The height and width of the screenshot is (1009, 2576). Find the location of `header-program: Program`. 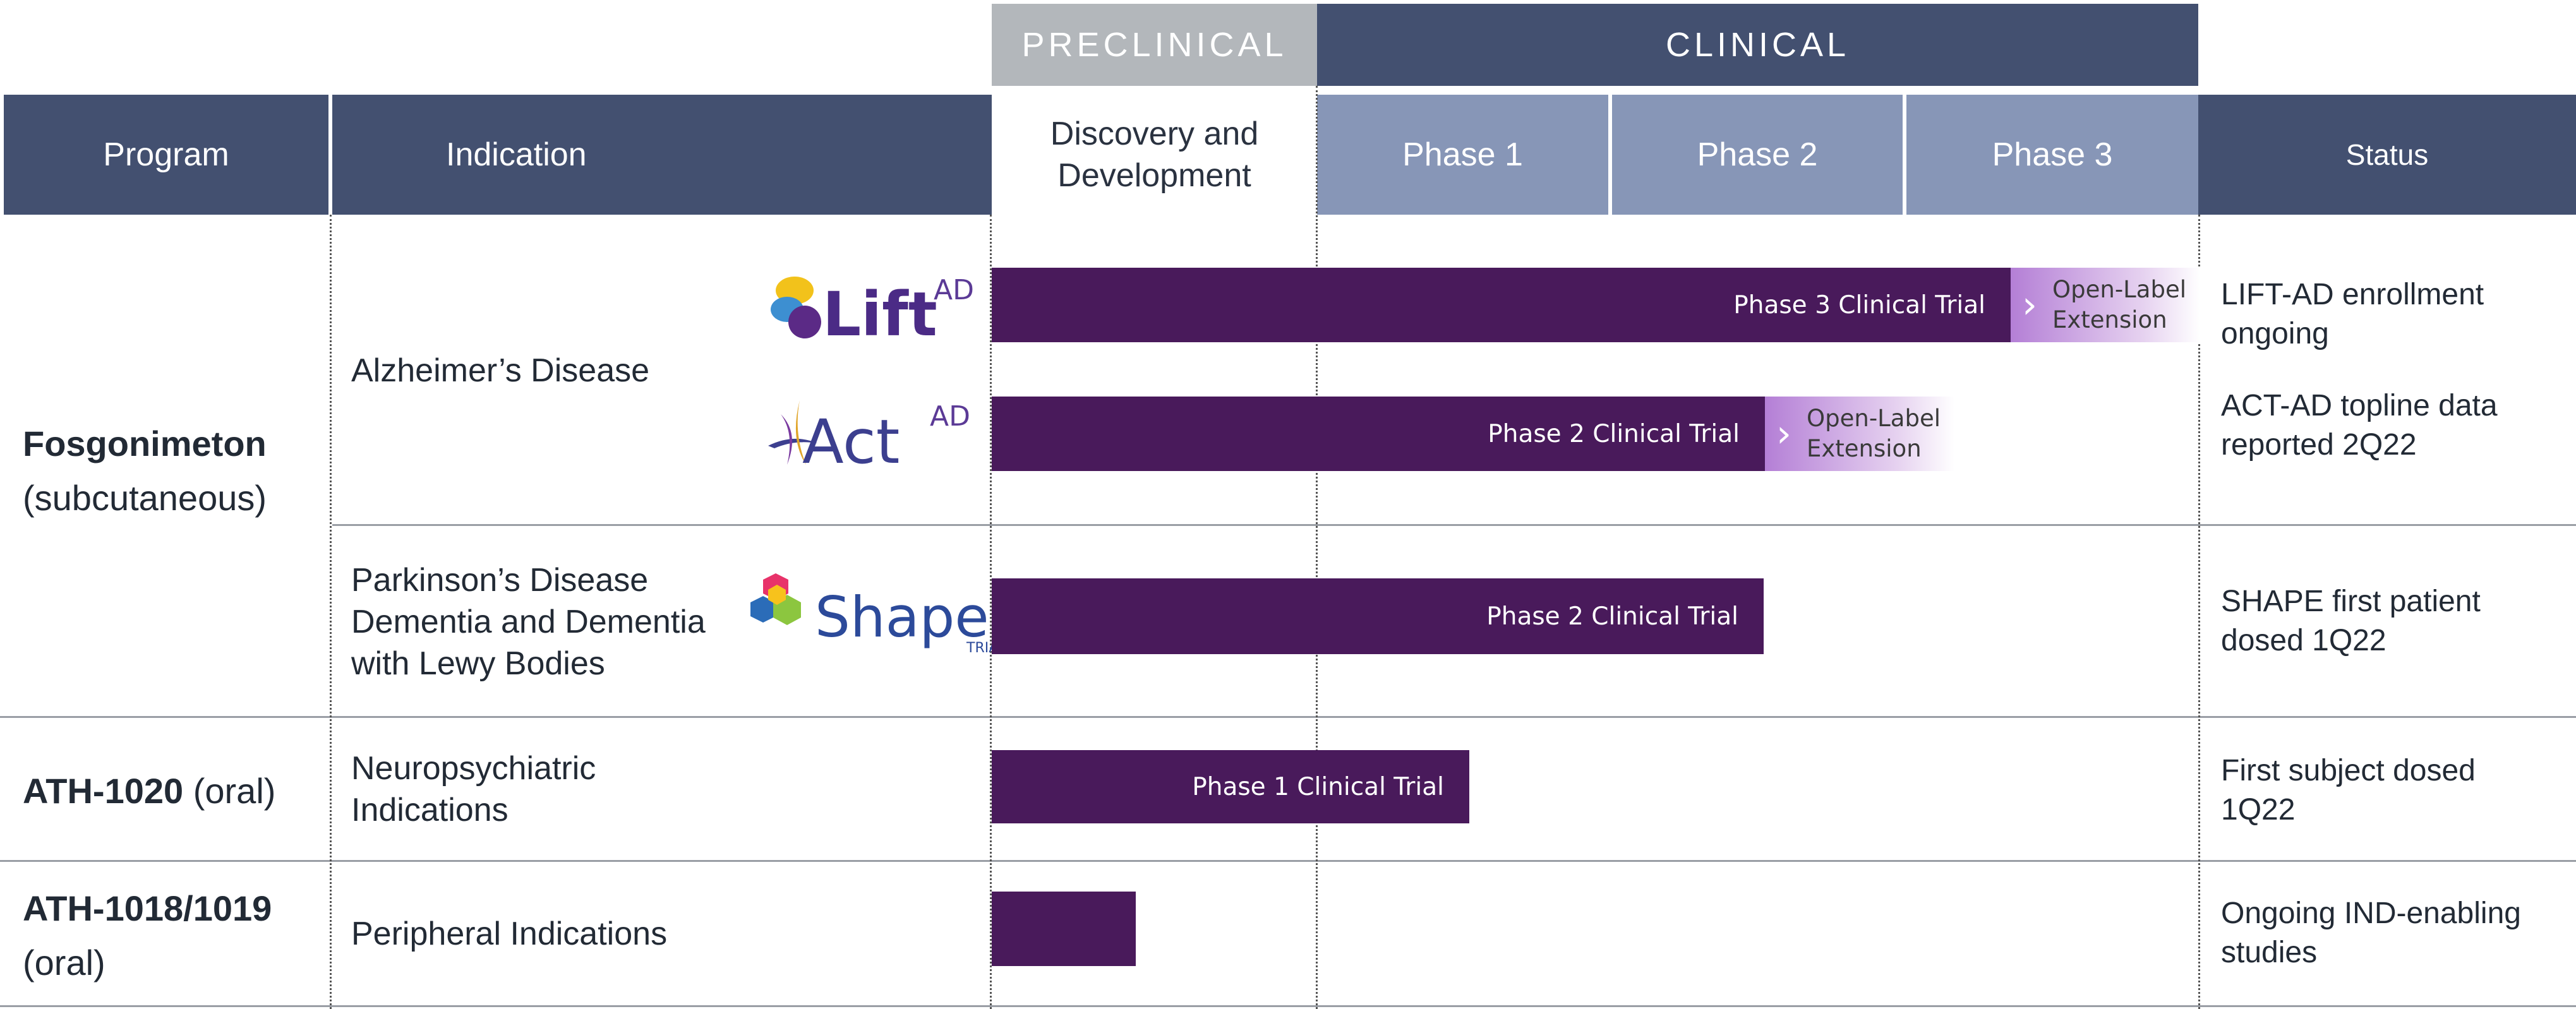

header-program: Program is located at coordinates (166, 155).